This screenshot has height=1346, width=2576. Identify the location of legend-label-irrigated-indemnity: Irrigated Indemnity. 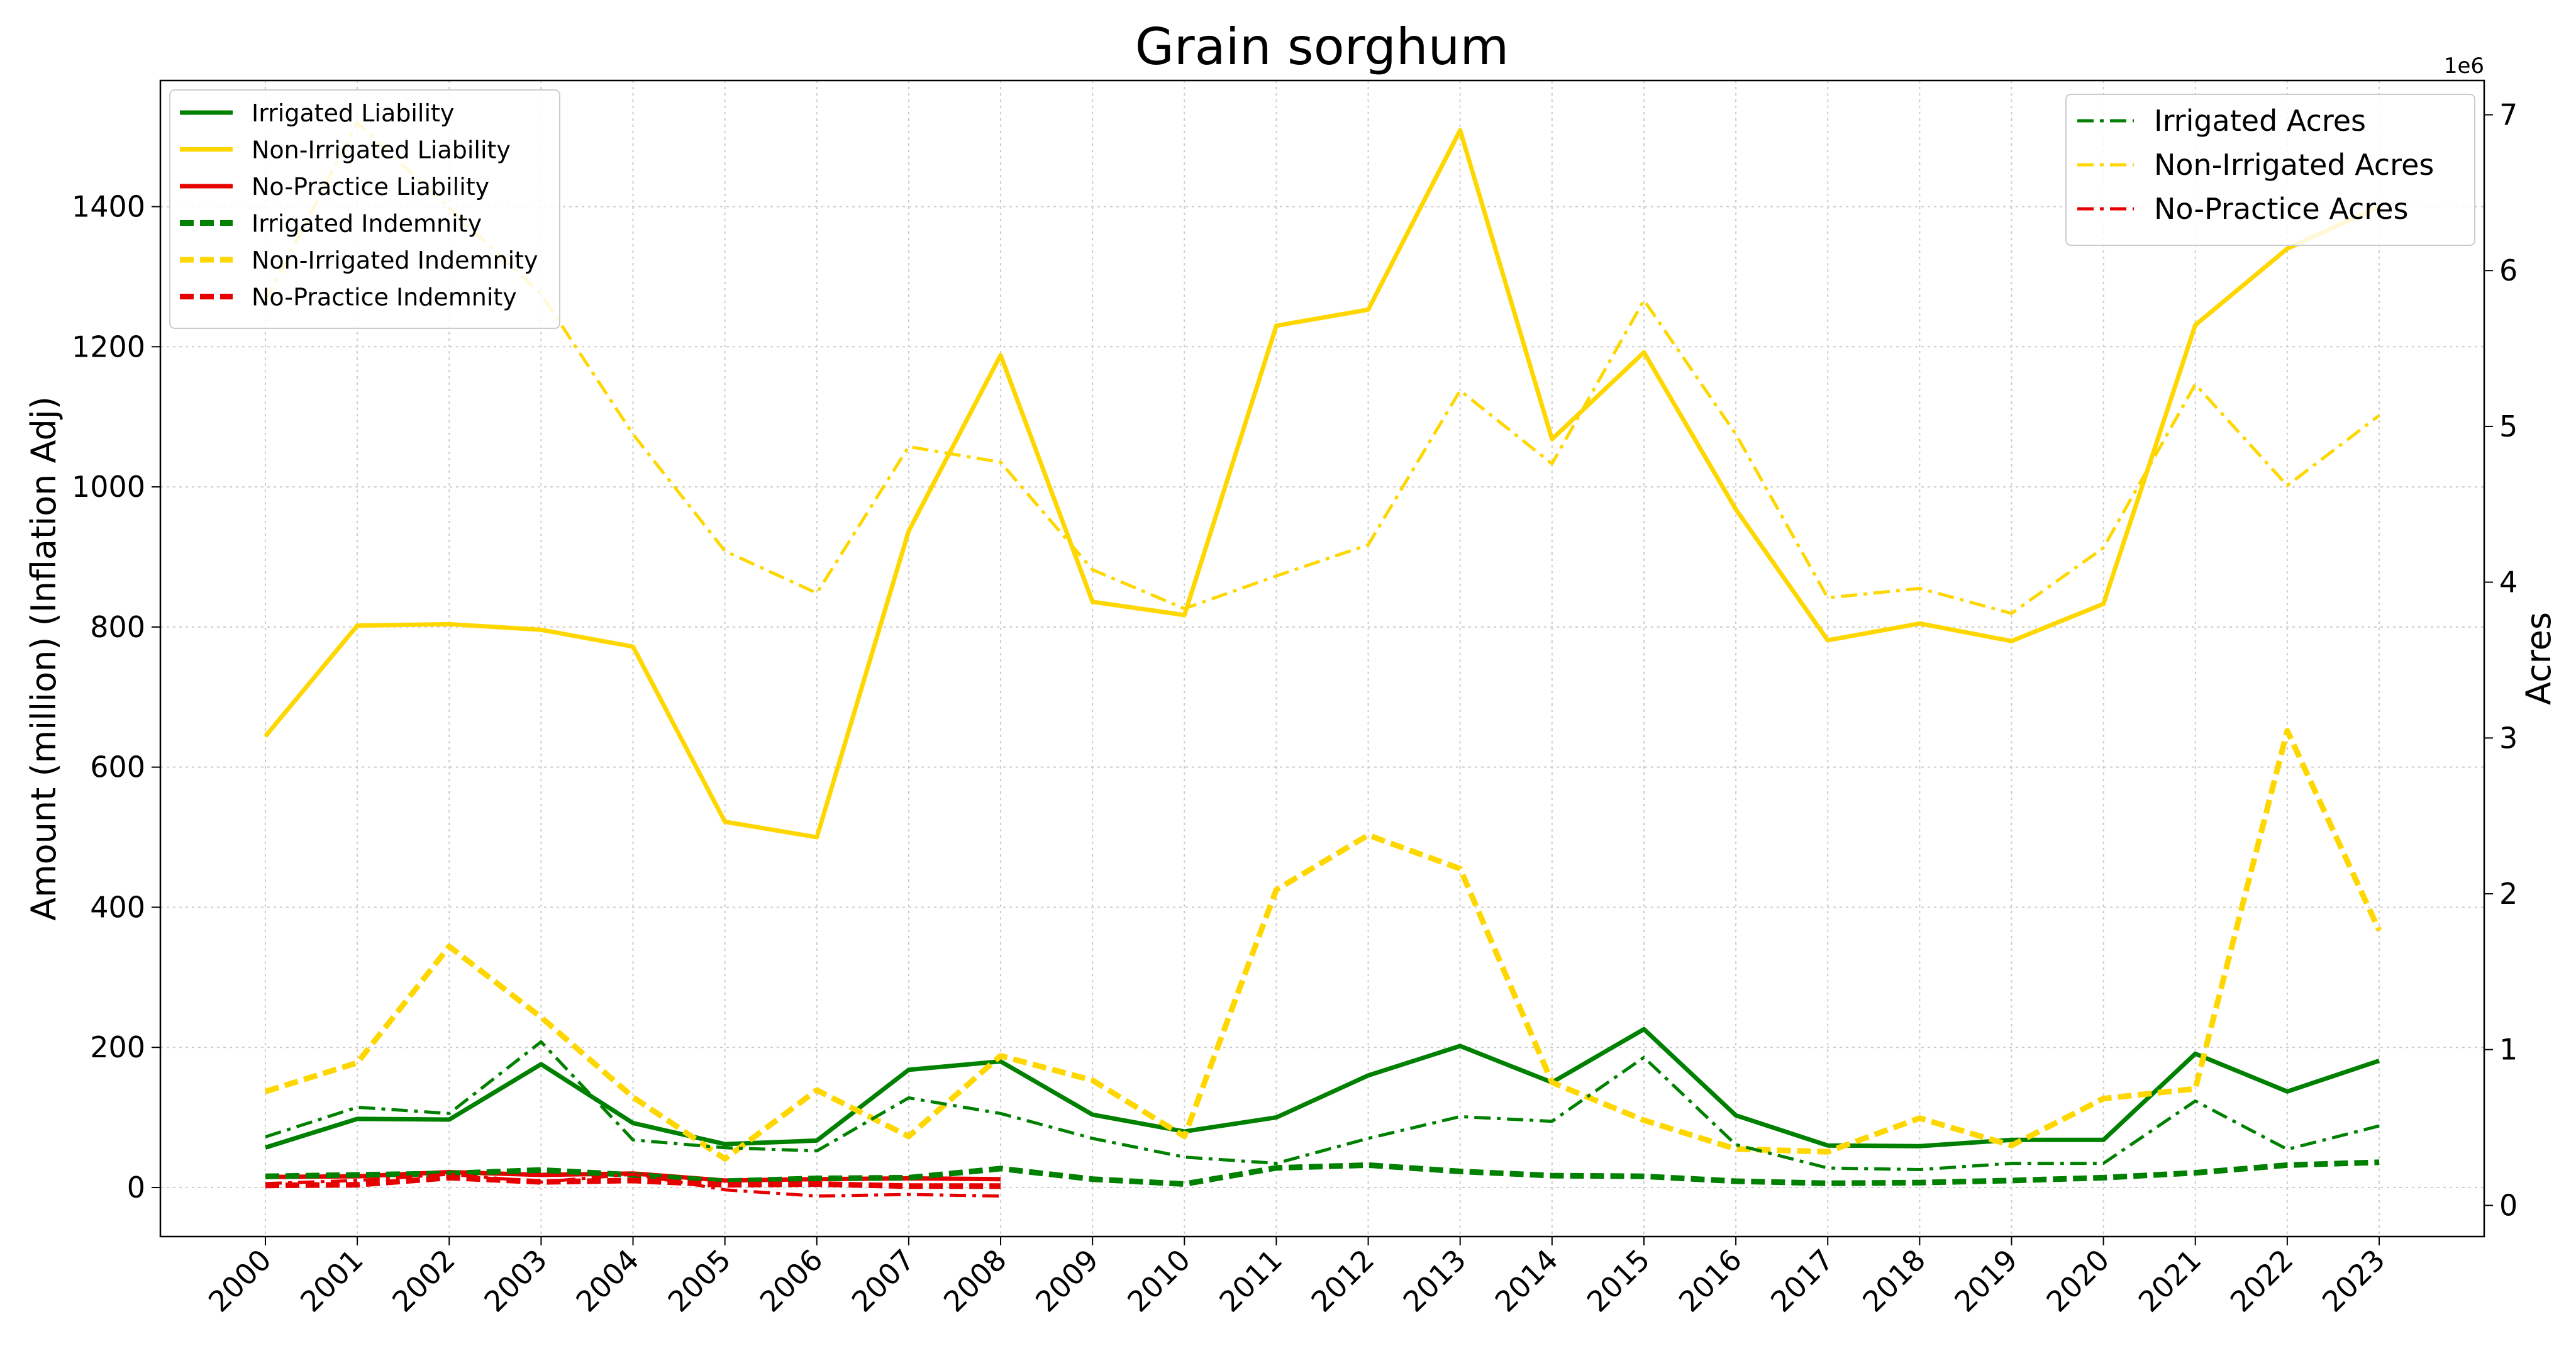
(367, 224).